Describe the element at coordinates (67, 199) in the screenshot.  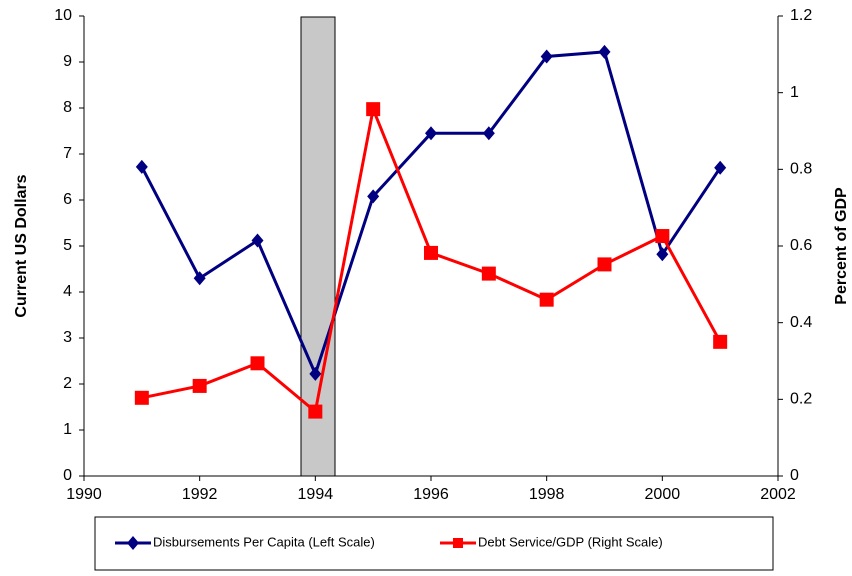
I see `y-tick-label: 6` at that location.